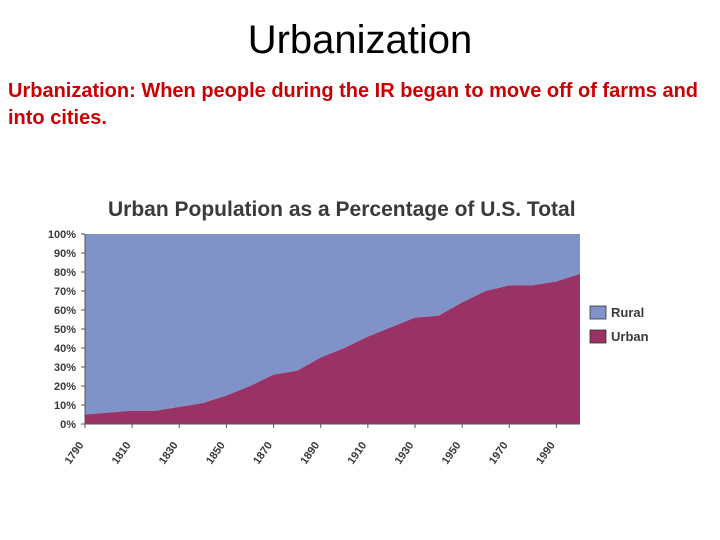 The width and height of the screenshot is (720, 540). I want to click on y-axis: 0% 10% 20% 30% 40% 50% 60% 70% 80% 90% 100%, so click(67, 330).